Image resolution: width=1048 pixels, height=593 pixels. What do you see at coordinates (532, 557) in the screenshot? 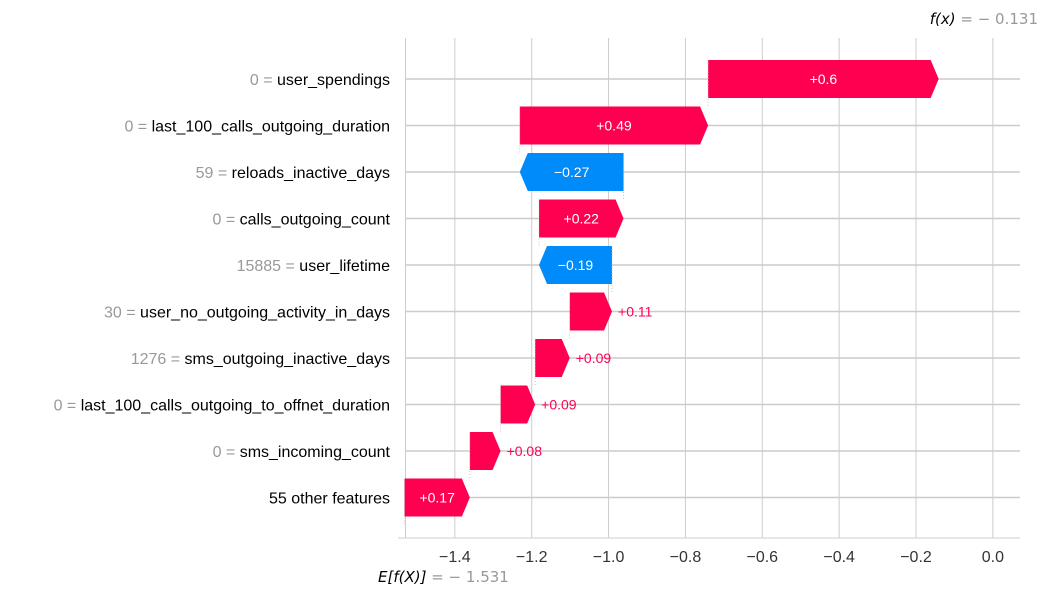
I see `x-tick-label: −1.2` at bounding box center [532, 557].